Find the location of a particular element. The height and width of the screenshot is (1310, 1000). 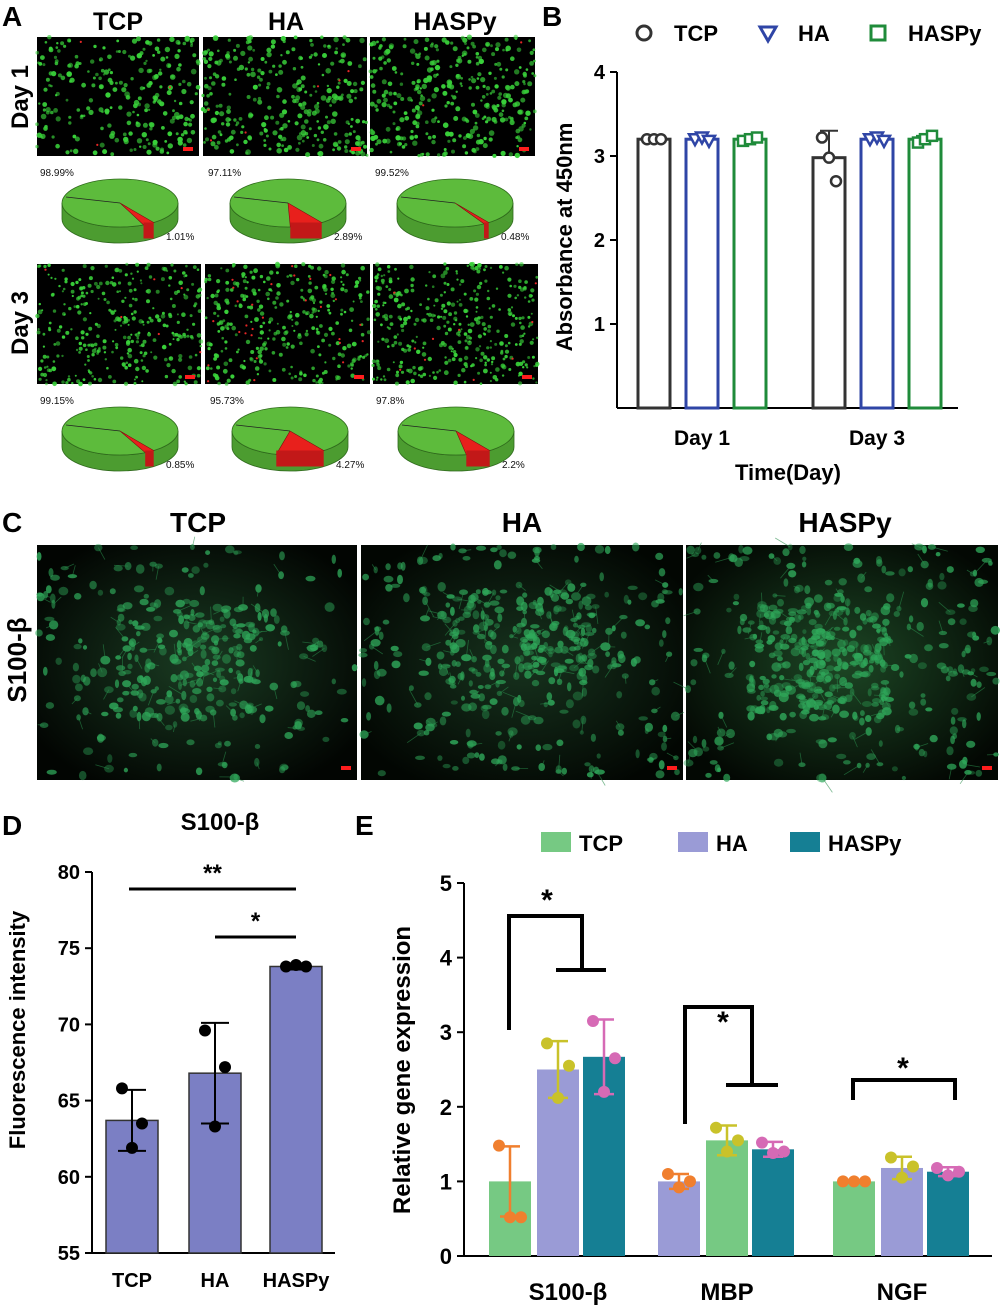

panel-b-ytick-label: 1 is located at coordinates (599, 325).